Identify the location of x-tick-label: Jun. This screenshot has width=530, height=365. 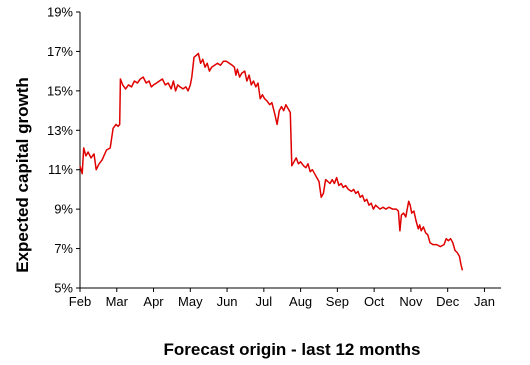
(227, 301).